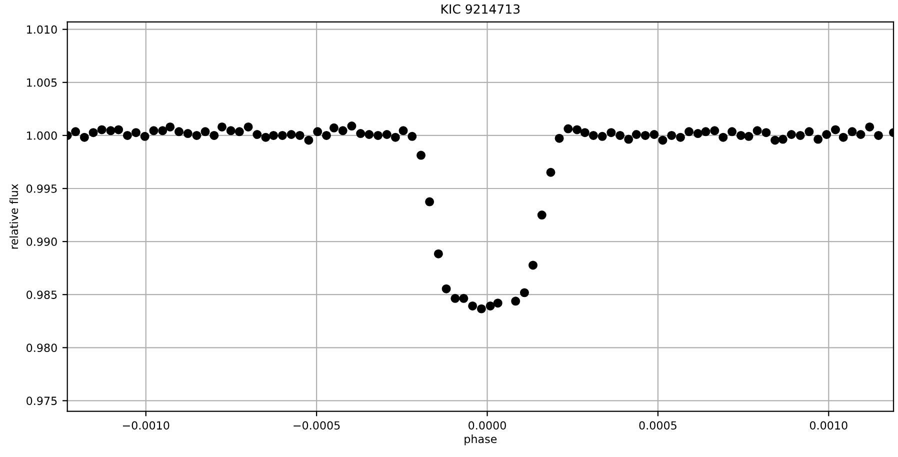 This screenshot has height=457, width=898. I want to click on x-tick-label: −0.0005, so click(317, 425).